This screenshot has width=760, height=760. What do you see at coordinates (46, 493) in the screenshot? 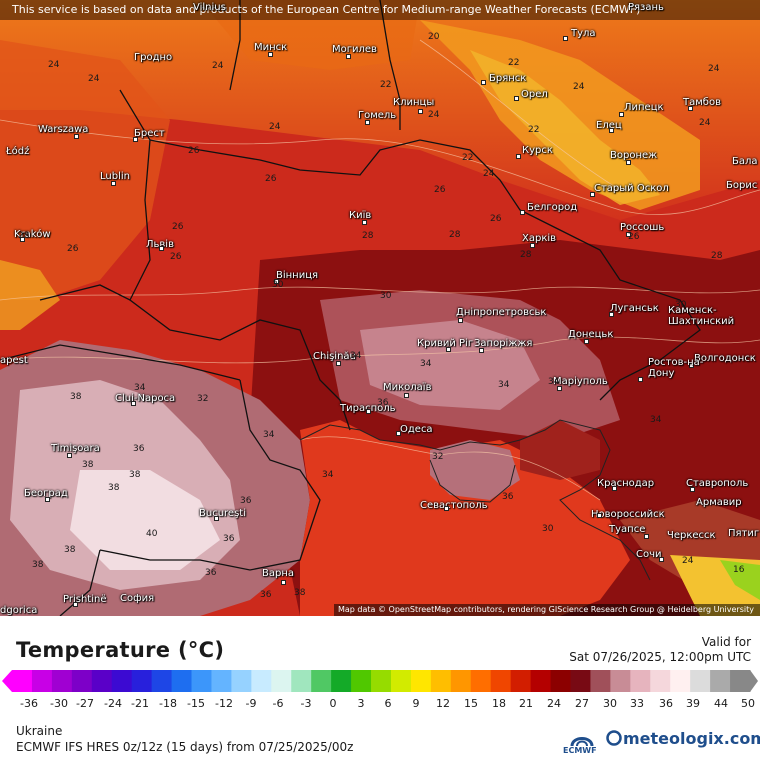
I see `city-label: Београд` at bounding box center [46, 493].